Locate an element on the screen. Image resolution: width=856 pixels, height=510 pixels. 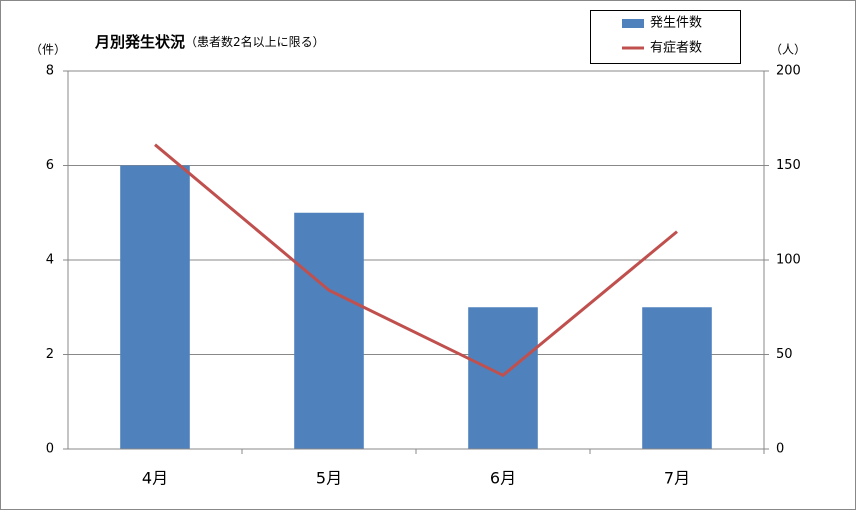
y2-tick-label: 100 is located at coordinates (788, 260).